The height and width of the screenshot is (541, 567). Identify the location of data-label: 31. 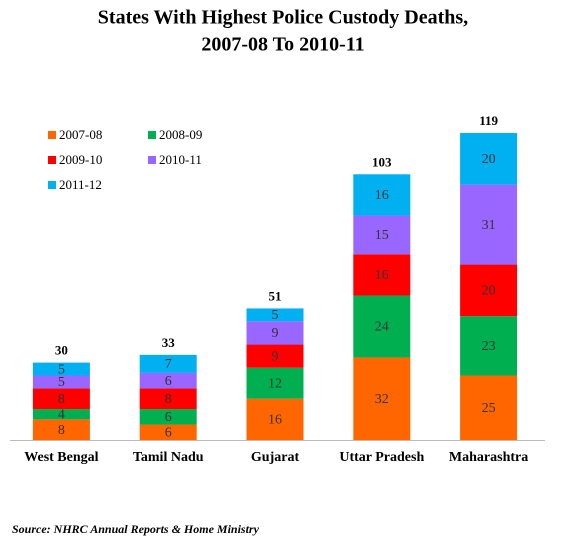
(489, 225).